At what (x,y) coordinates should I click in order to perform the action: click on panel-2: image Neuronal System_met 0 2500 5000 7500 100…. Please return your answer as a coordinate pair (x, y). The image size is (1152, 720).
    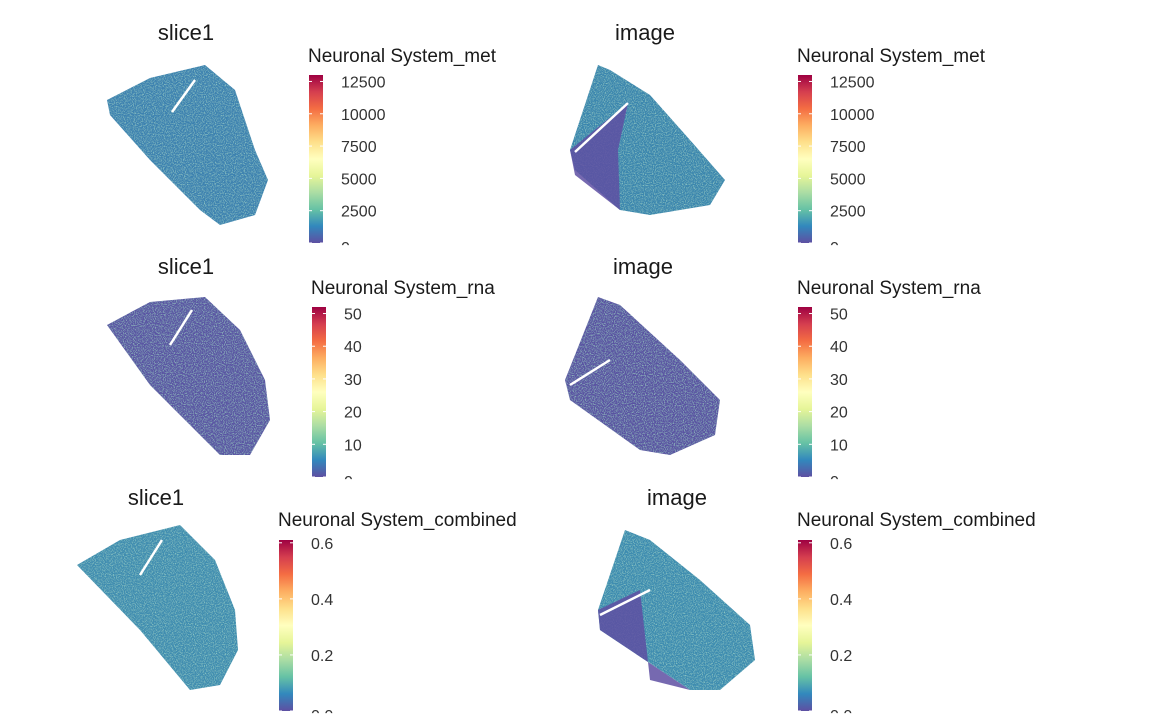
    Looking at the image, I should click on (778, 138).